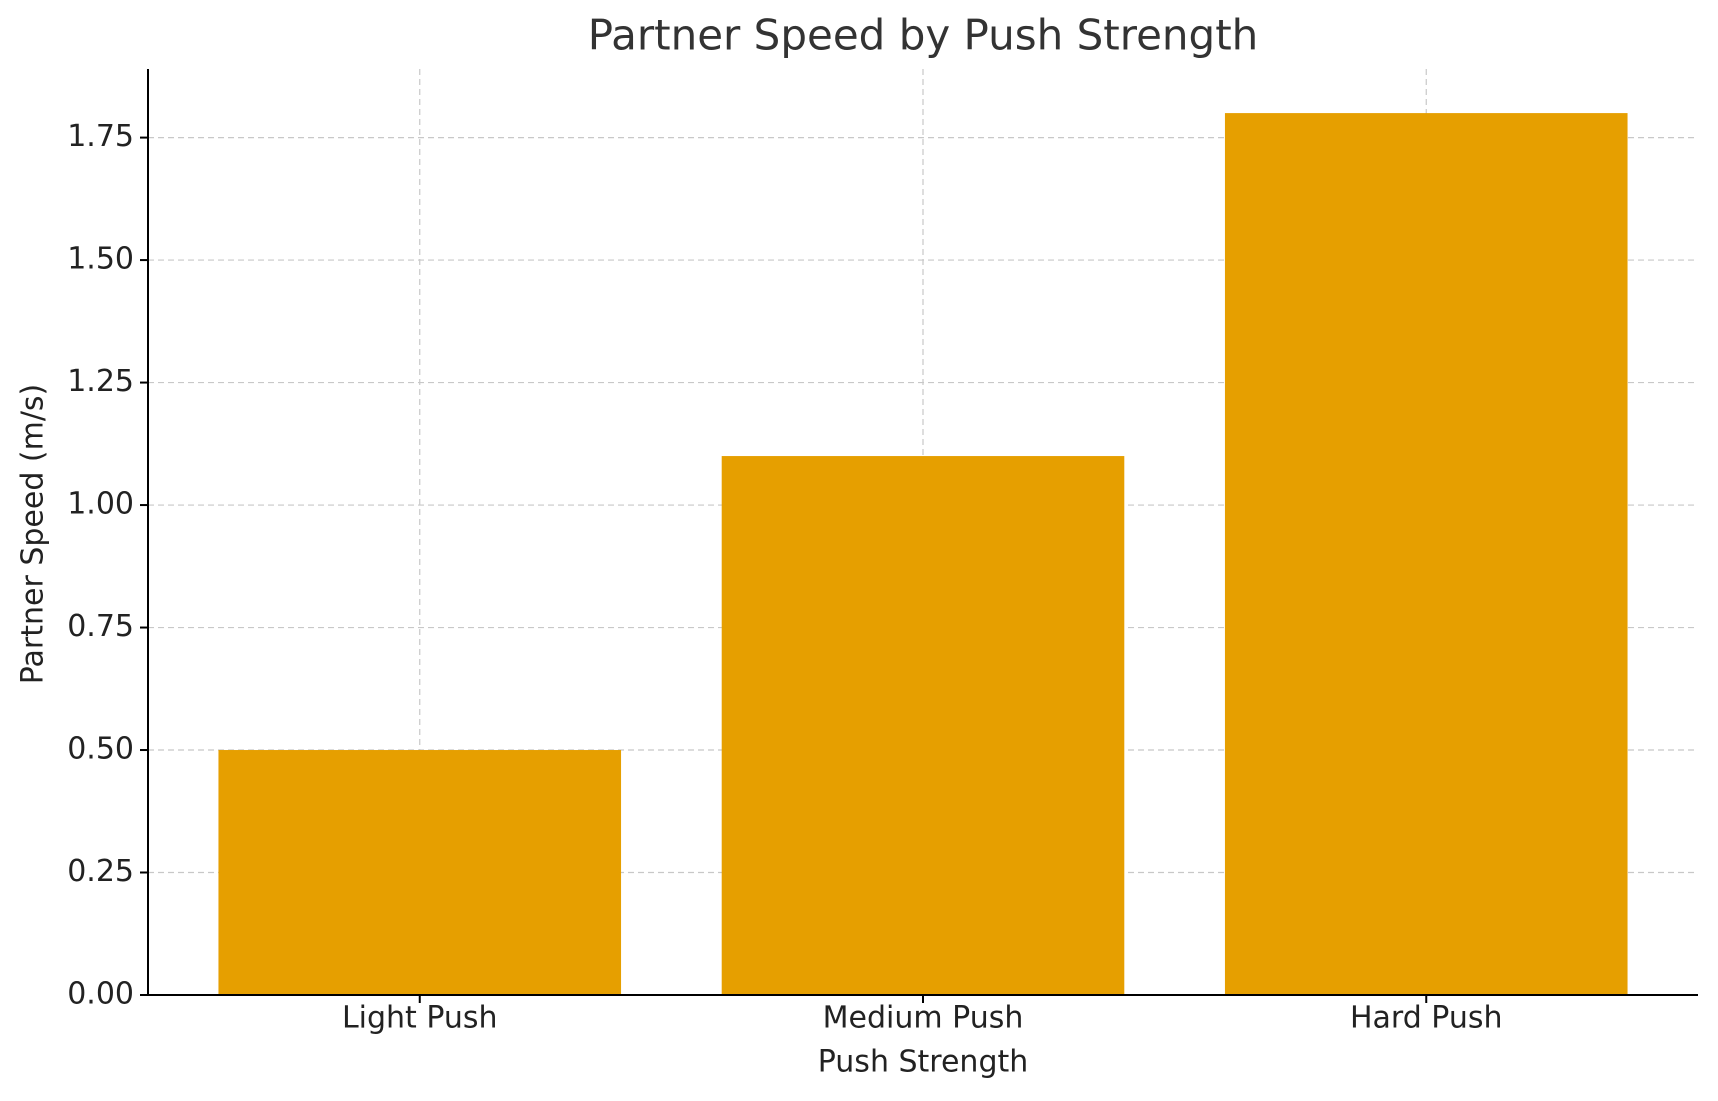 The width and height of the screenshot is (1718, 1101). What do you see at coordinates (100, 504) in the screenshot?
I see `y-tick-label: 1.00` at bounding box center [100, 504].